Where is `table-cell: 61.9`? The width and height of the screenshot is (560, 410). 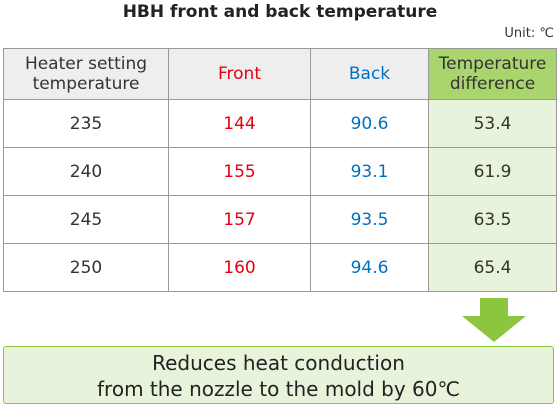
table-cell: 61.9 is located at coordinates (492, 171).